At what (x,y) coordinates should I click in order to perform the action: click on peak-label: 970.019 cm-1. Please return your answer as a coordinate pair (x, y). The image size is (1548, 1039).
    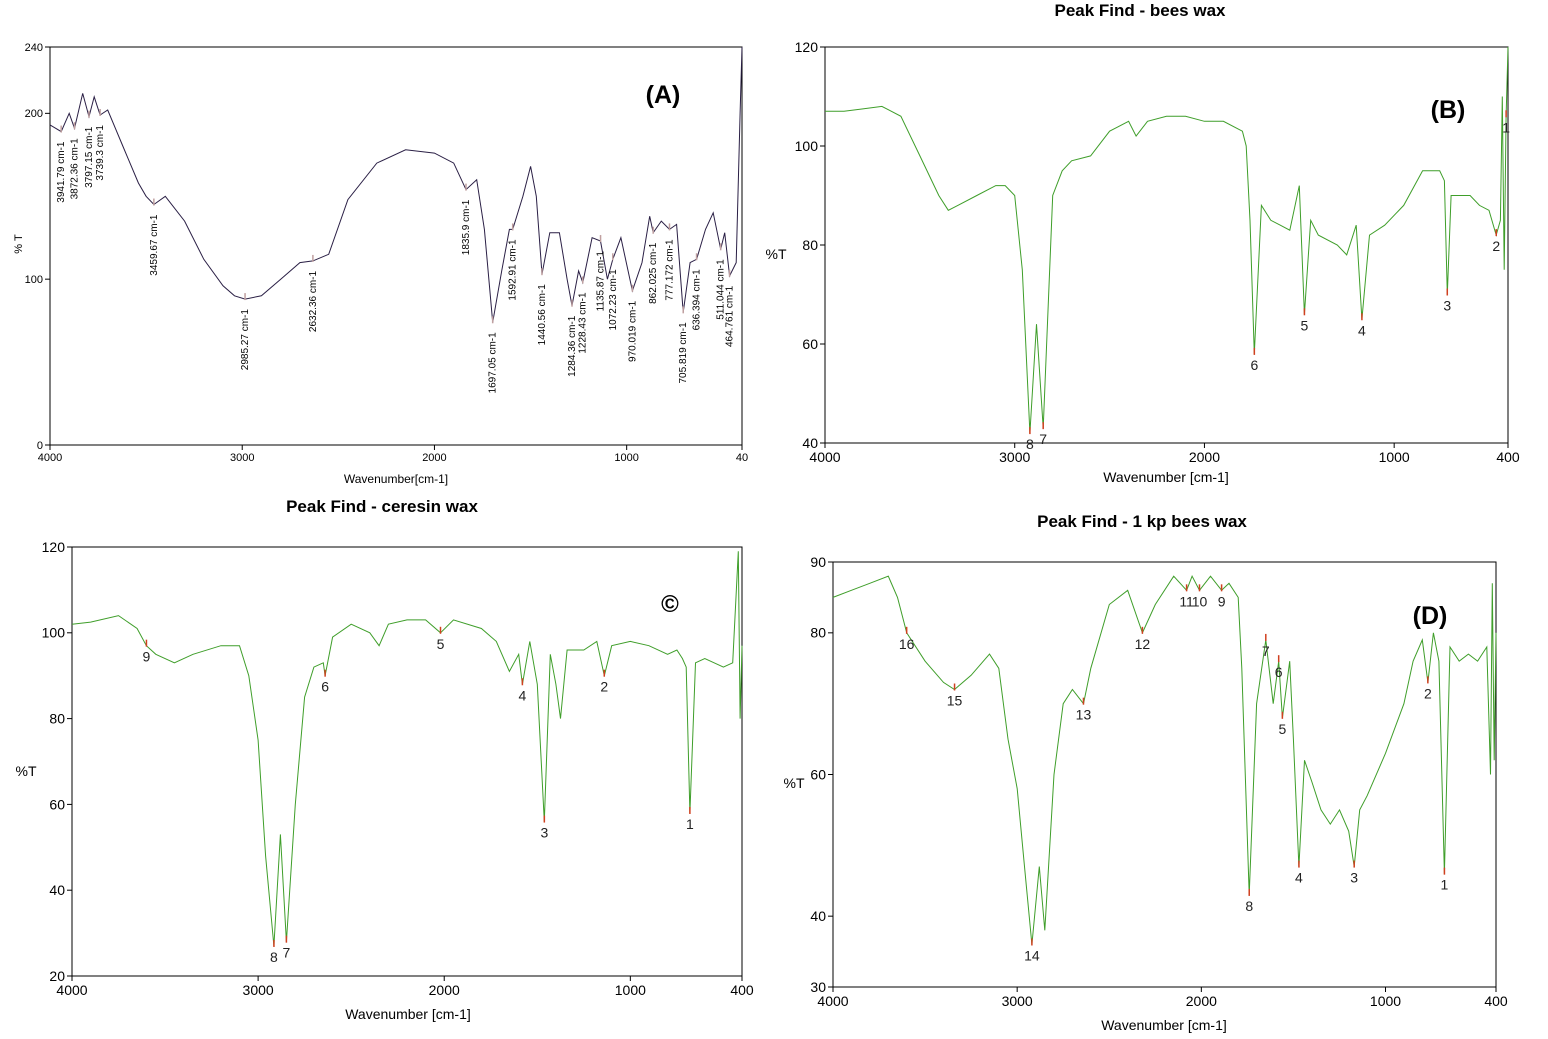
    Looking at the image, I should click on (632, 331).